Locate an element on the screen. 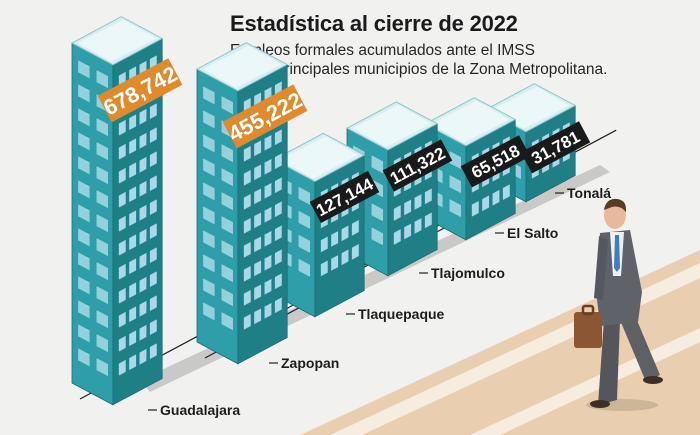 This screenshot has width=700, height=435. figure-tie is located at coordinates (617, 253).